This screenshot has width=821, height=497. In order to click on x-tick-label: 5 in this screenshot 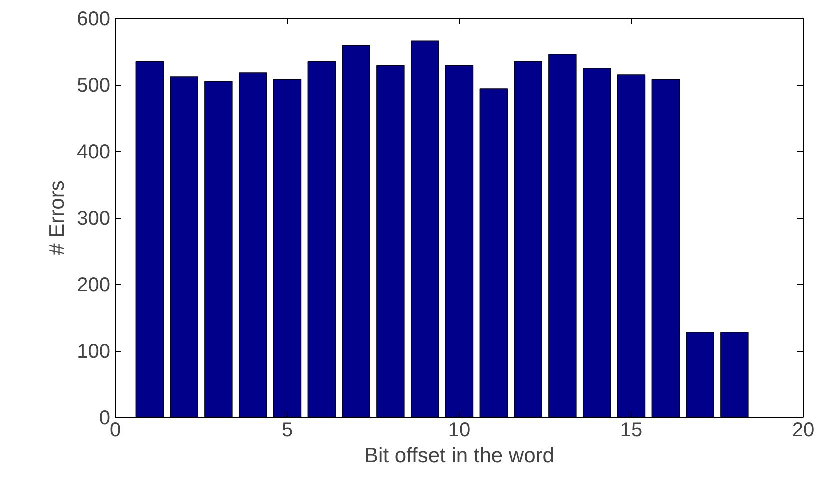, I will do `click(288, 431)`.